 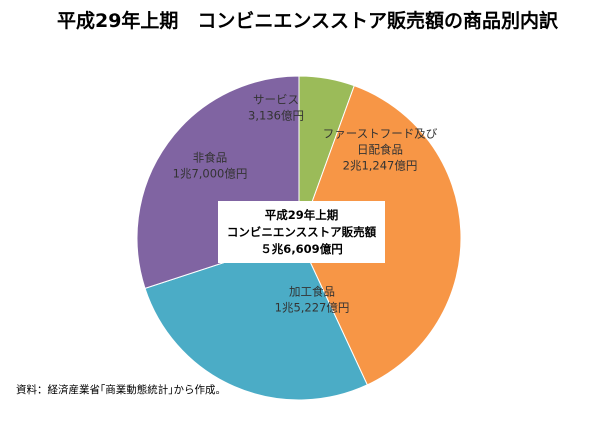 What do you see at coordinates (380, 166) in the screenshot?
I see `slice-label: 2兆1,247億円` at bounding box center [380, 166].